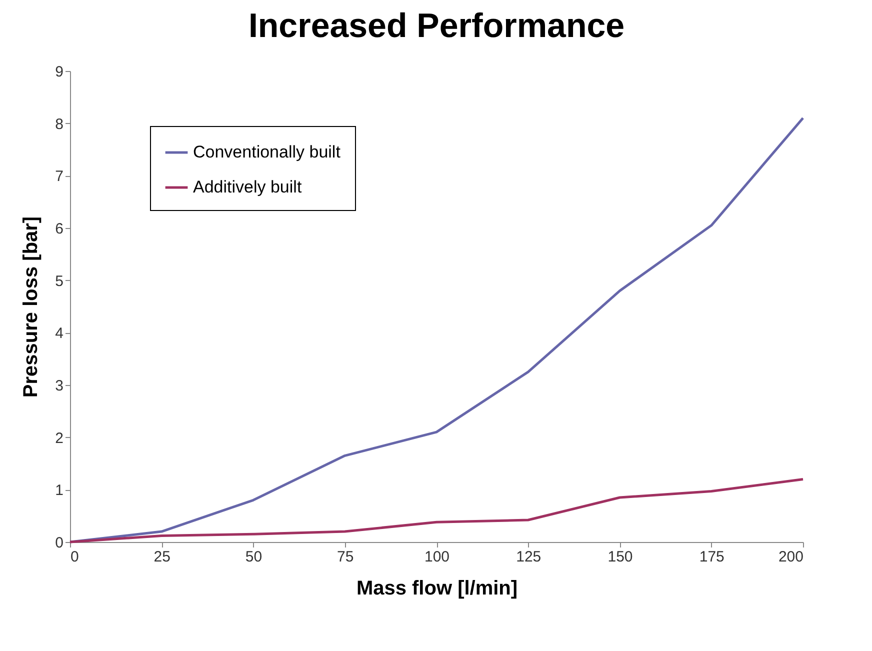 This screenshot has height=651, width=872. Describe the element at coordinates (247, 187) in the screenshot. I see `legend-label: Additively built` at that location.